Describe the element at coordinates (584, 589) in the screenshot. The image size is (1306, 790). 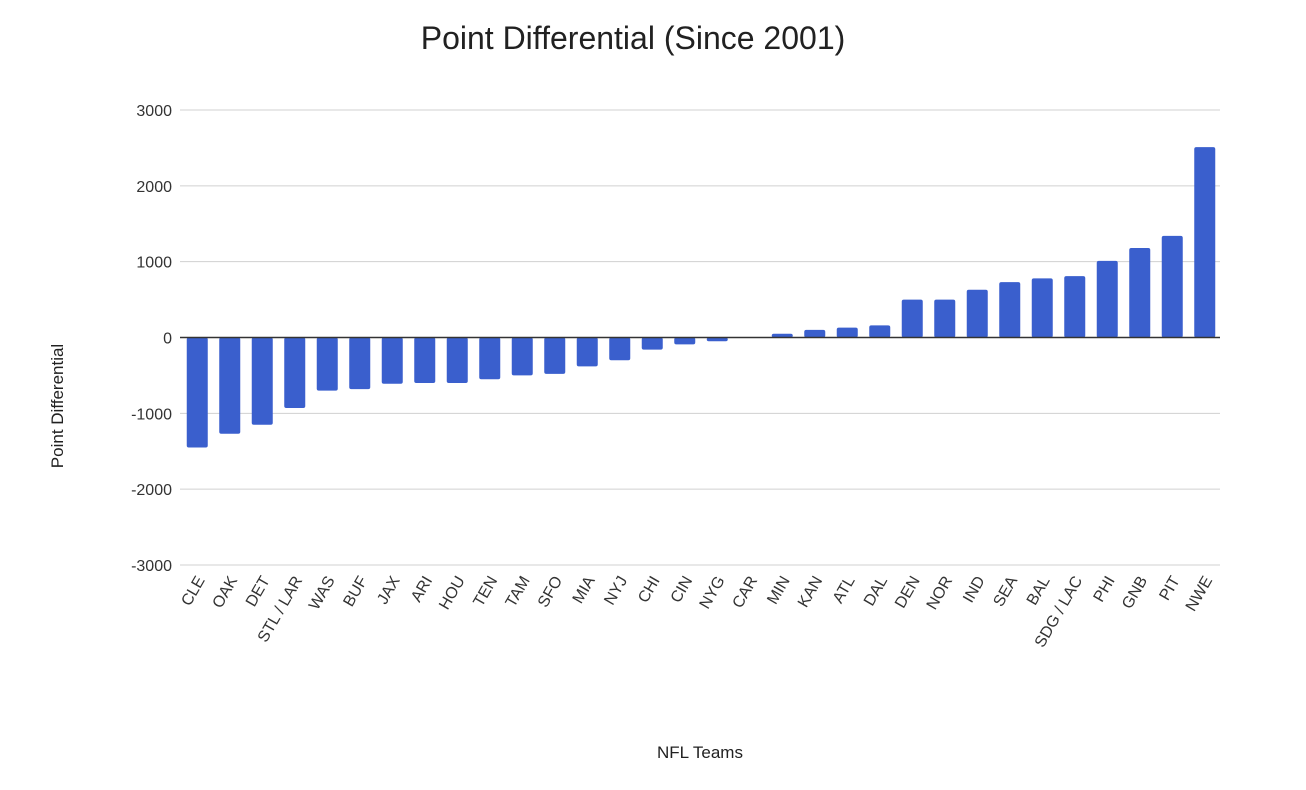
I see `x-category-label: MIA` at that location.